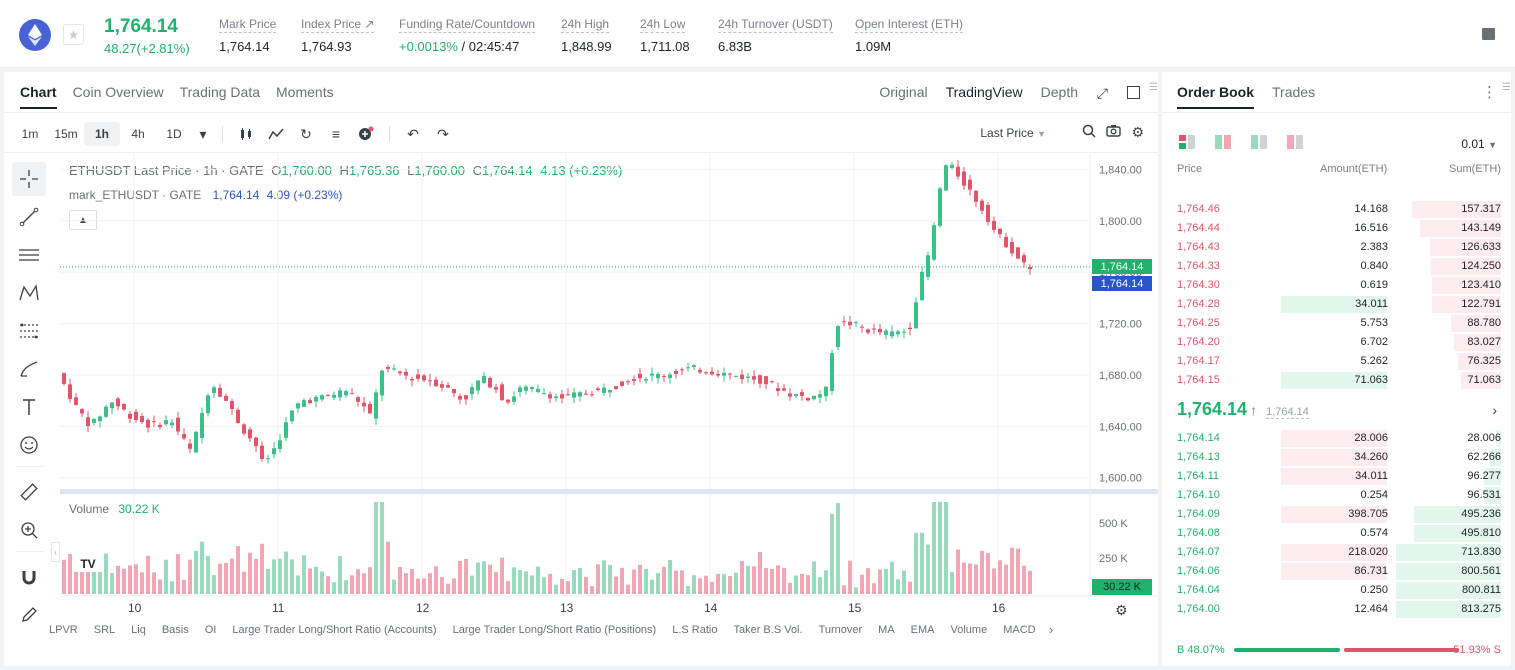  What do you see at coordinates (104, 630) in the screenshot?
I see `indicator-item: SRL` at bounding box center [104, 630].